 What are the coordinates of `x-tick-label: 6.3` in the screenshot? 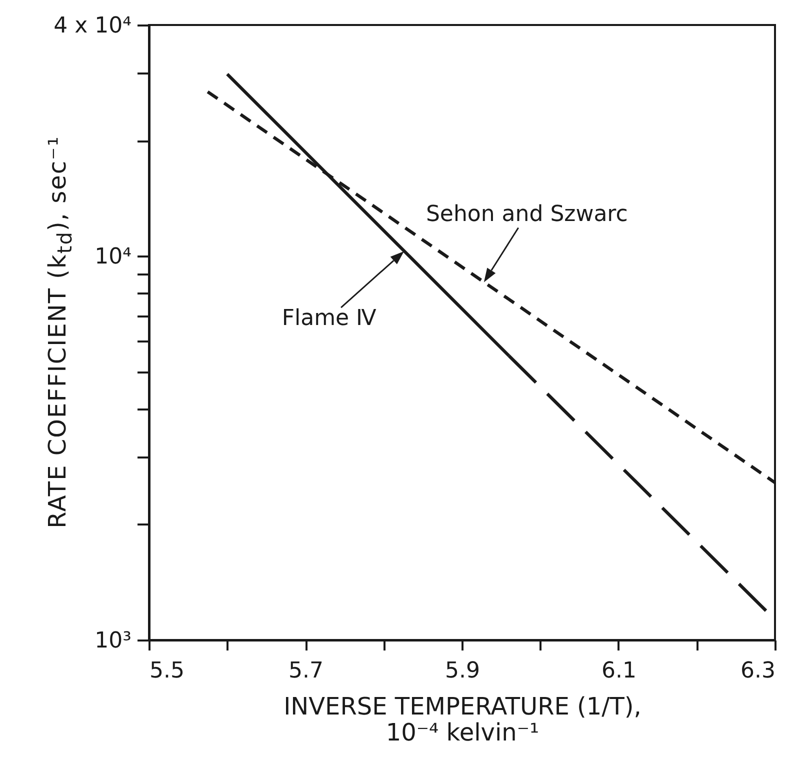 It's located at (758, 671).